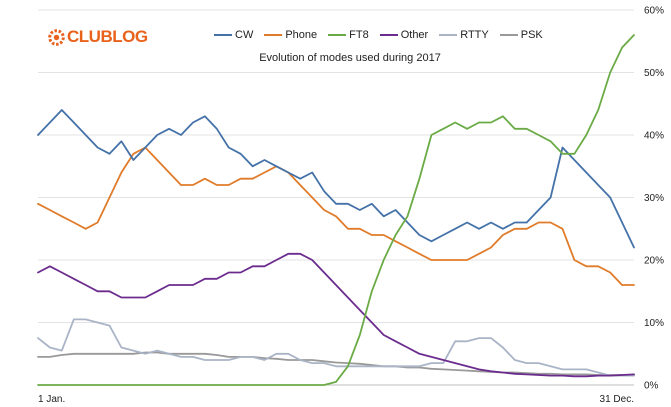 The image size is (671, 407). What do you see at coordinates (651, 386) in the screenshot?
I see `y-tick-label: 0%` at bounding box center [651, 386].